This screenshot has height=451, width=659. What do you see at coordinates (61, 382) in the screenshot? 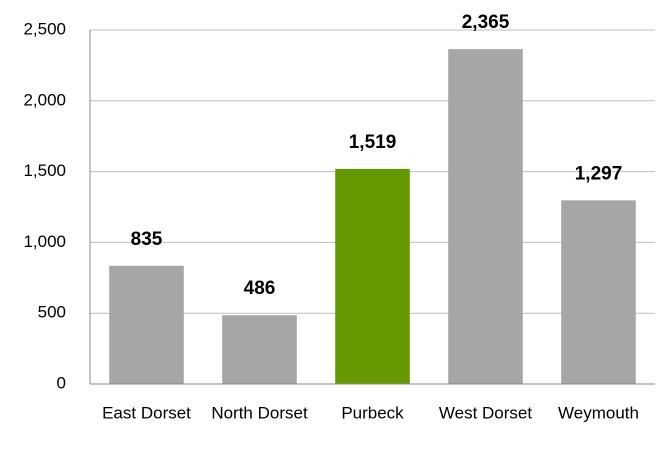
I see `y-tick-label: 0` at bounding box center [61, 382].